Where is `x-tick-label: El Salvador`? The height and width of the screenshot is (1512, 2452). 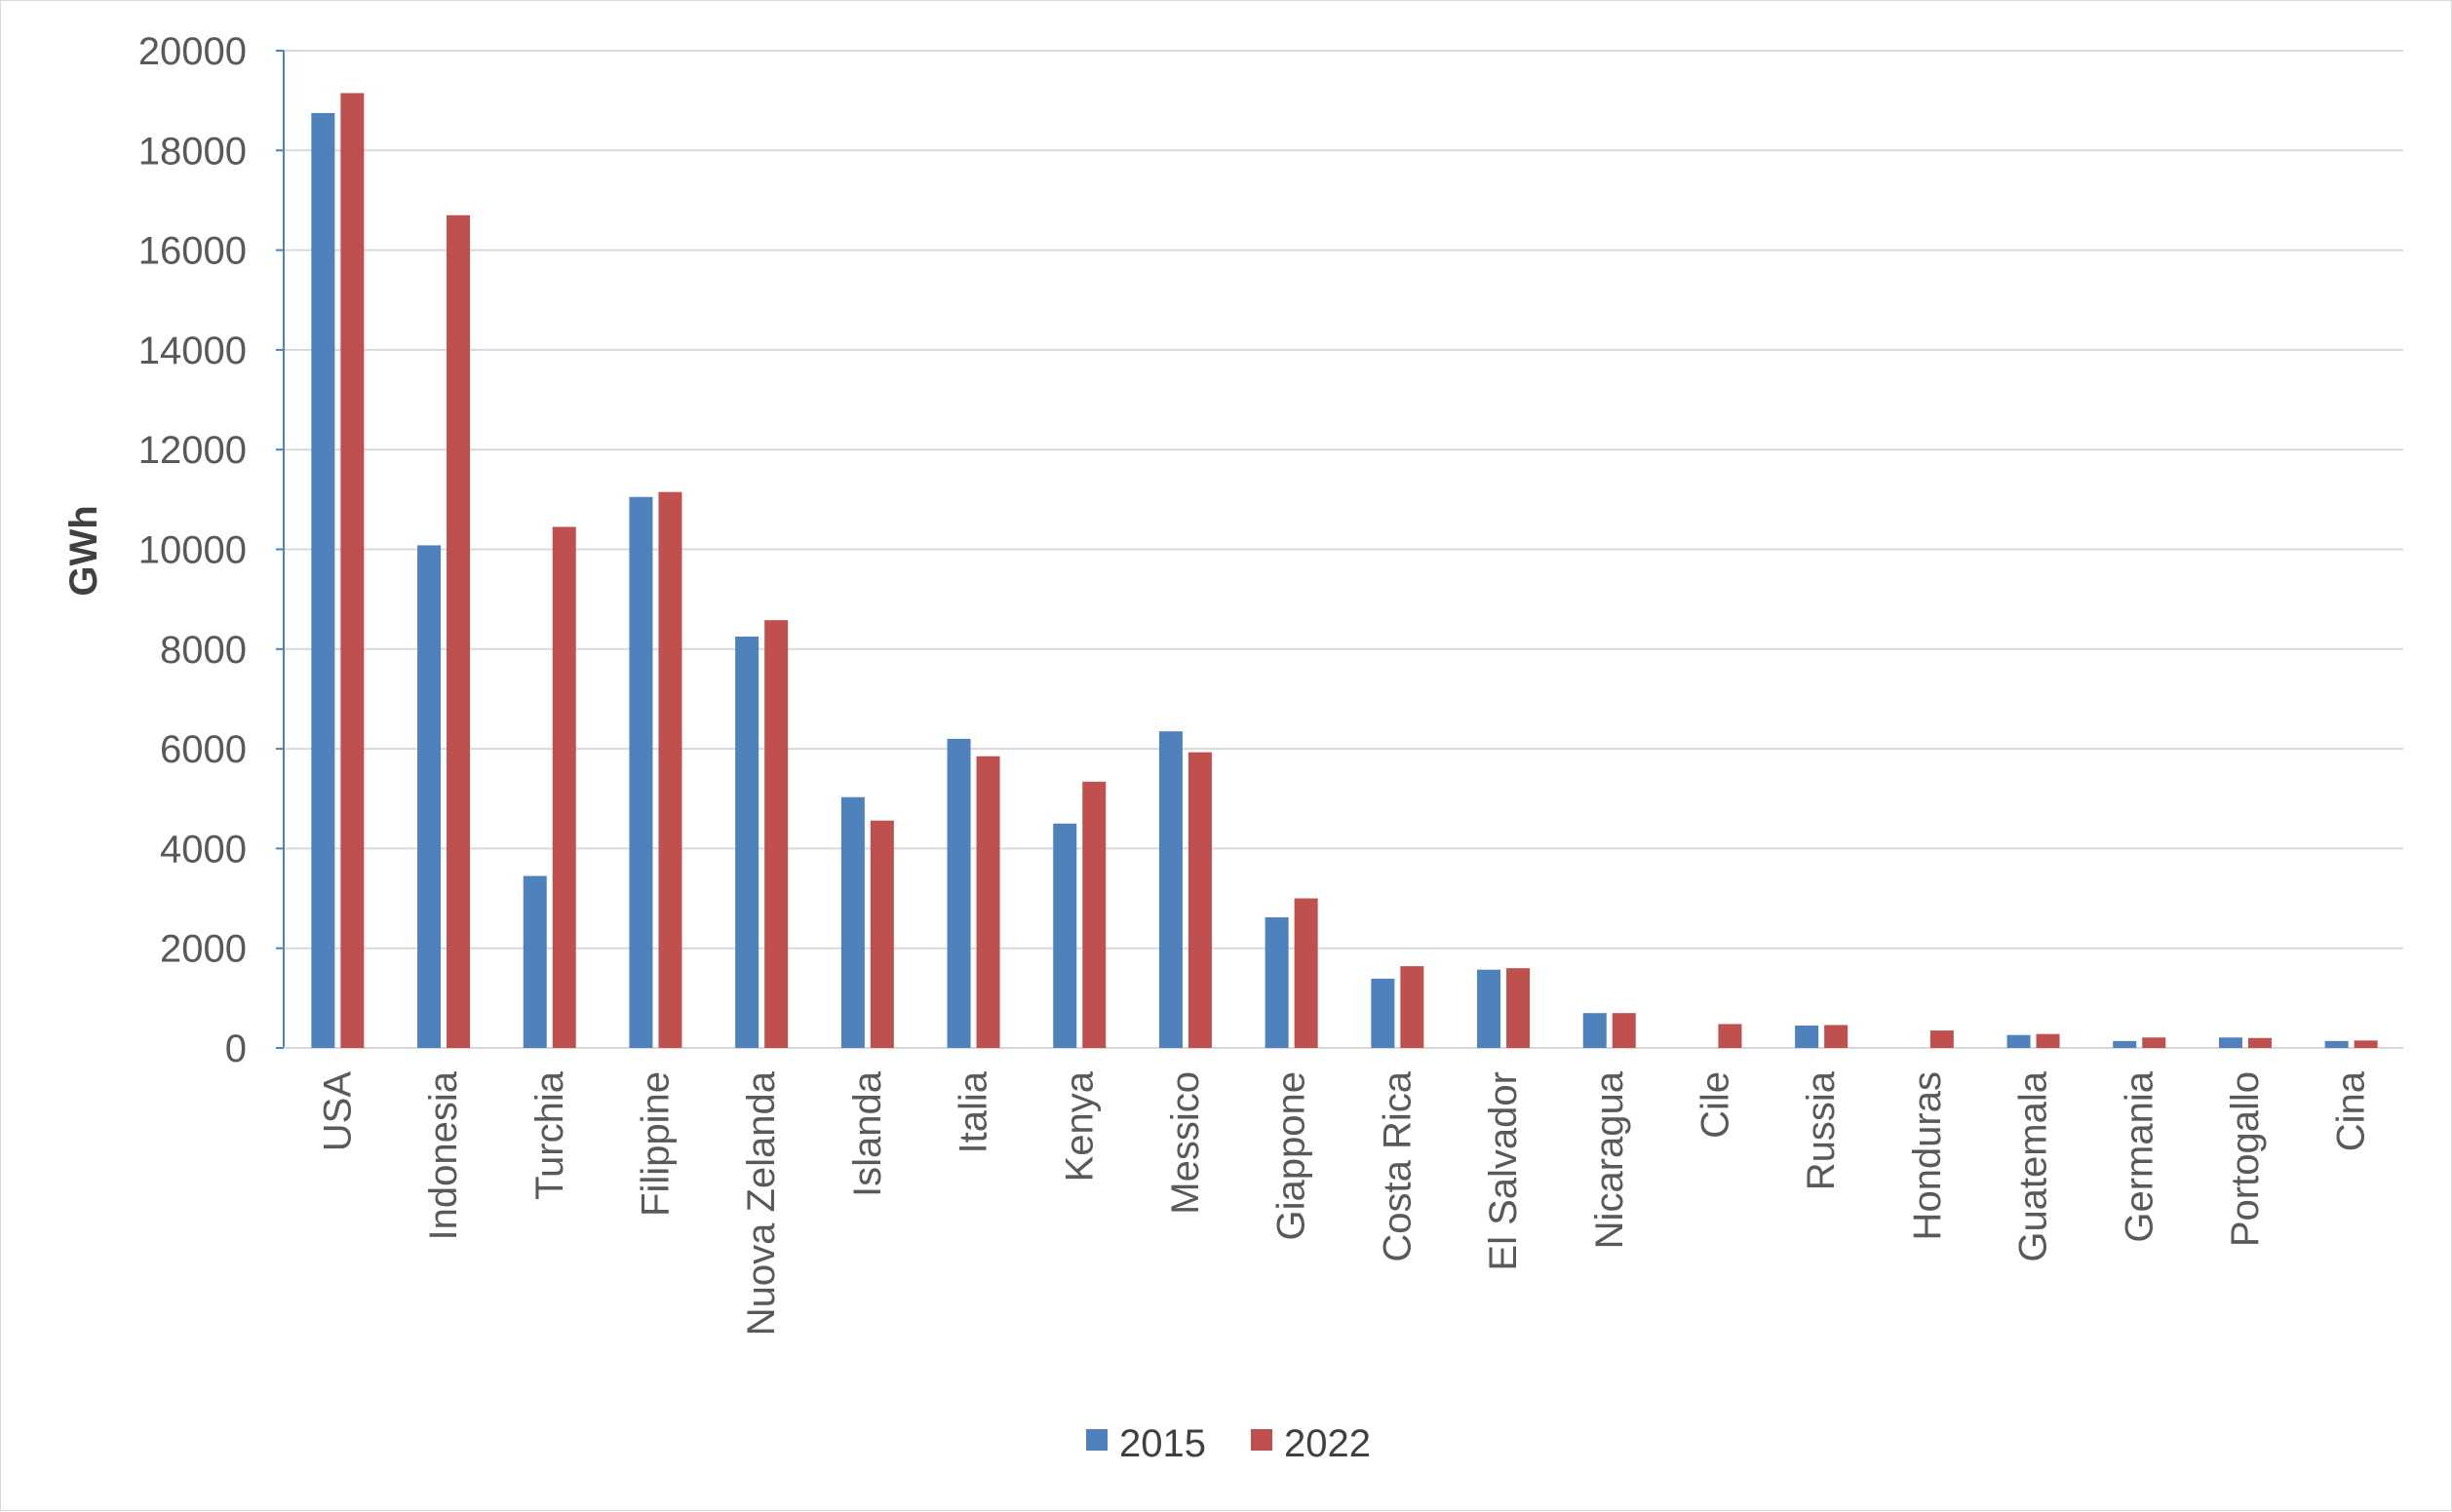
x-tick-label: El Salvador is located at coordinates (1503, 1171).